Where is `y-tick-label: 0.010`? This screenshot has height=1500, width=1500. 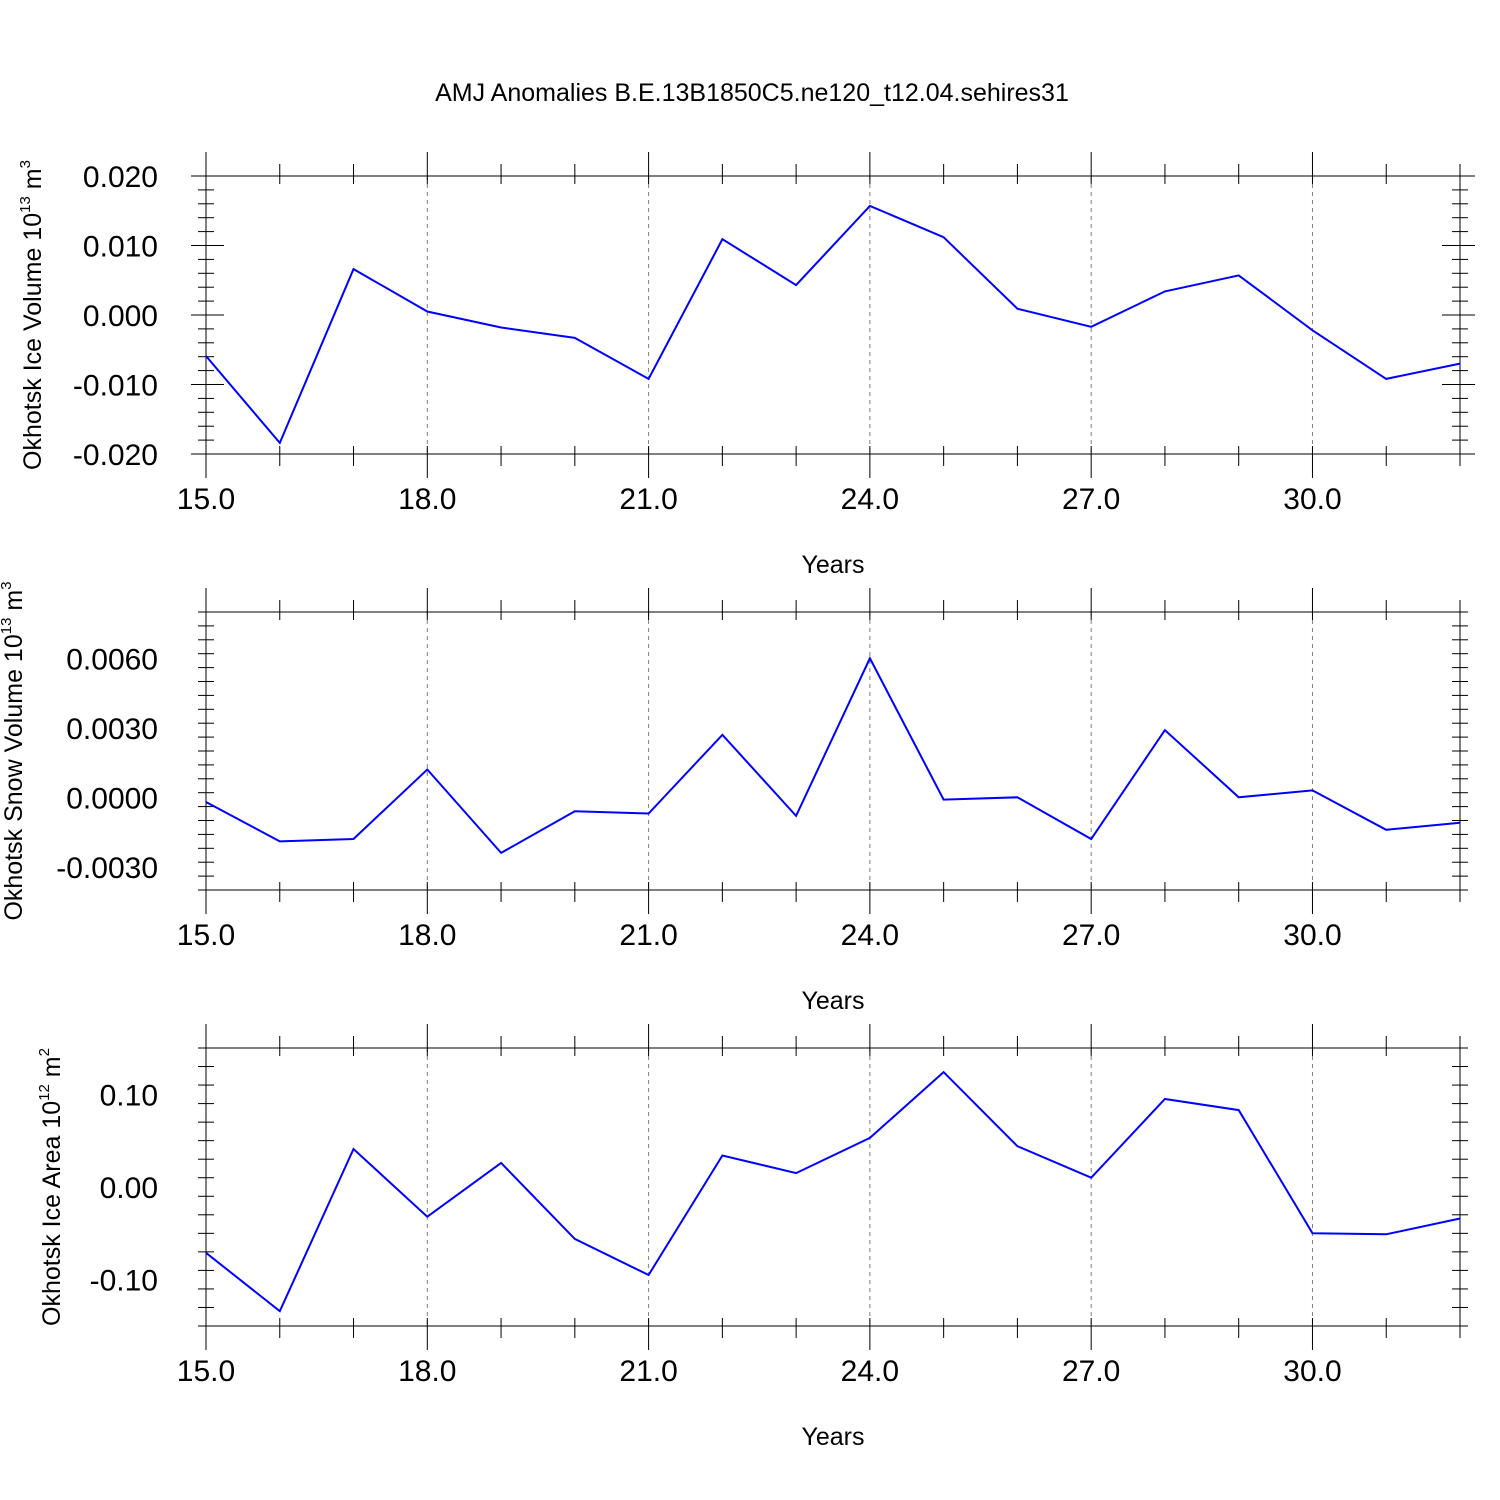 y-tick-label: 0.010 is located at coordinates (120, 247).